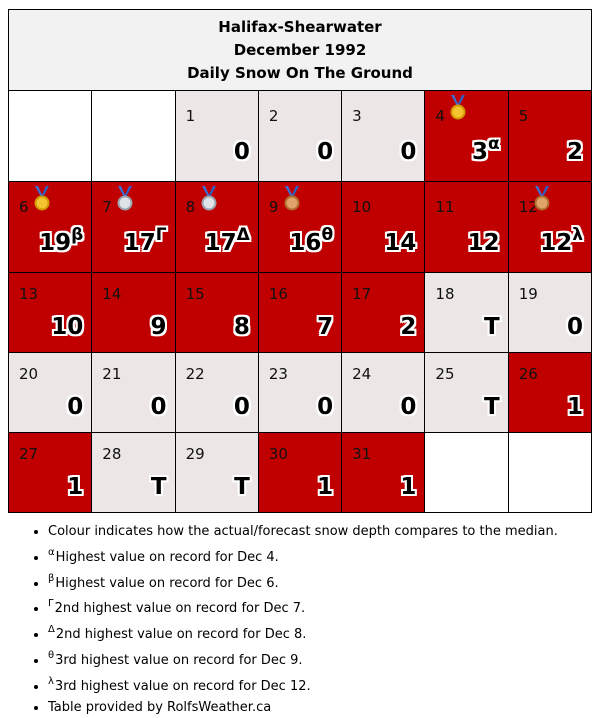 This screenshot has width=600, height=718. I want to click on day-number: 19, so click(528, 294).